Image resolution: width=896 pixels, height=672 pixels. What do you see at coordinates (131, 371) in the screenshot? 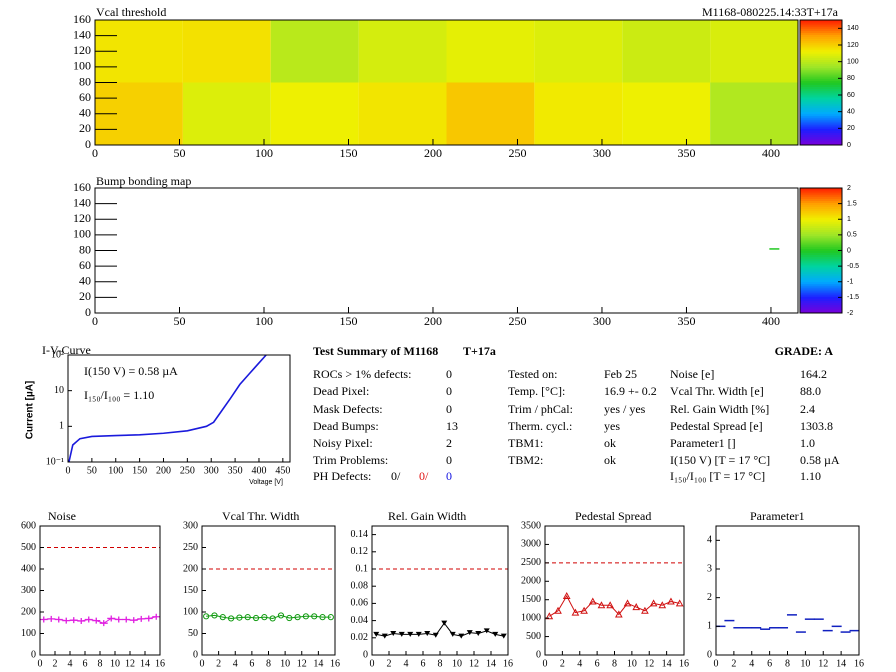
I see `annotation: I(150 V) = 0.58 µA` at bounding box center [131, 371].